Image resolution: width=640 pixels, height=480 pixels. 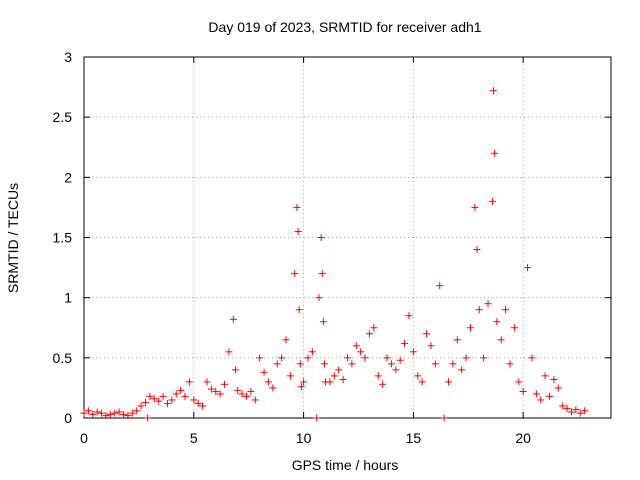 I want to click on y-tick-label: 2, so click(x=68, y=177).